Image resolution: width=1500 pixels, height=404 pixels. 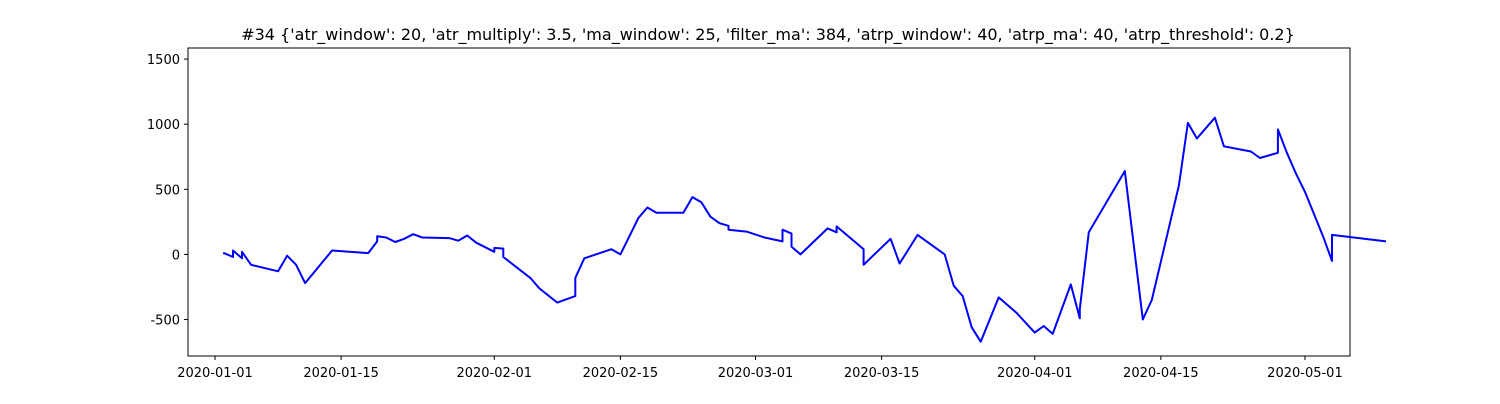 I want to click on x-tick-label: 2020-02-15, so click(x=621, y=373).